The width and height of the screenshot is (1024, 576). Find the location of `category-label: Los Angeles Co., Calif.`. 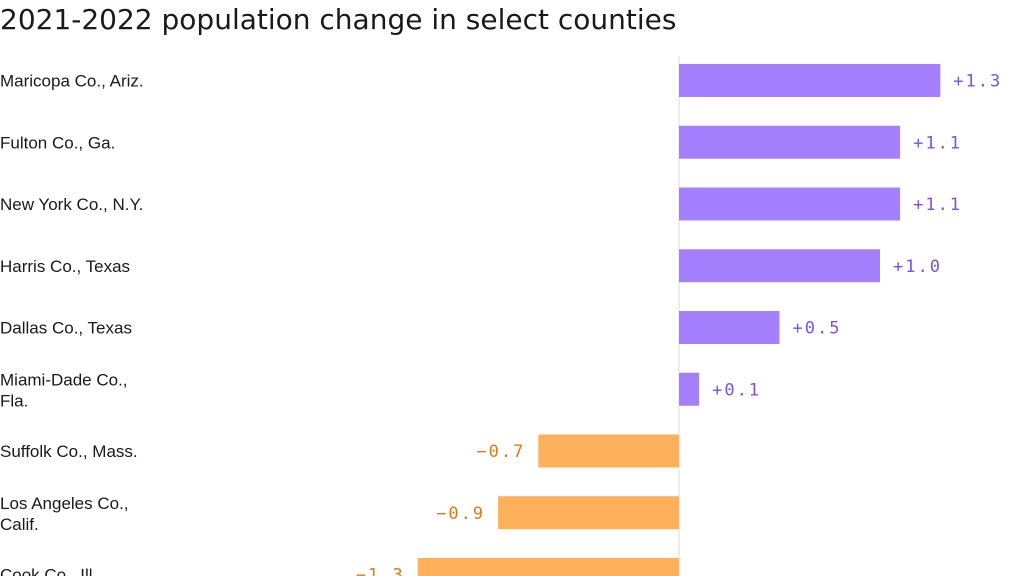

category-label: Los Angeles Co., Calif. is located at coordinates (64, 514).